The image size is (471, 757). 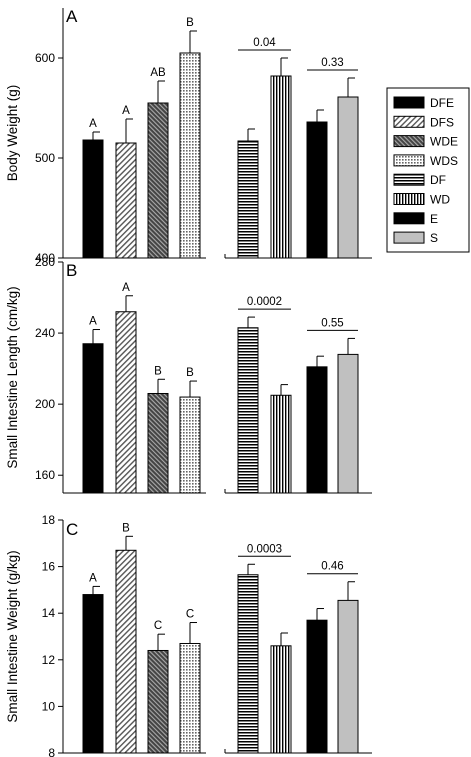 What do you see at coordinates (264, 549) in the screenshot?
I see `p-value-label: 0.0003` at bounding box center [264, 549].